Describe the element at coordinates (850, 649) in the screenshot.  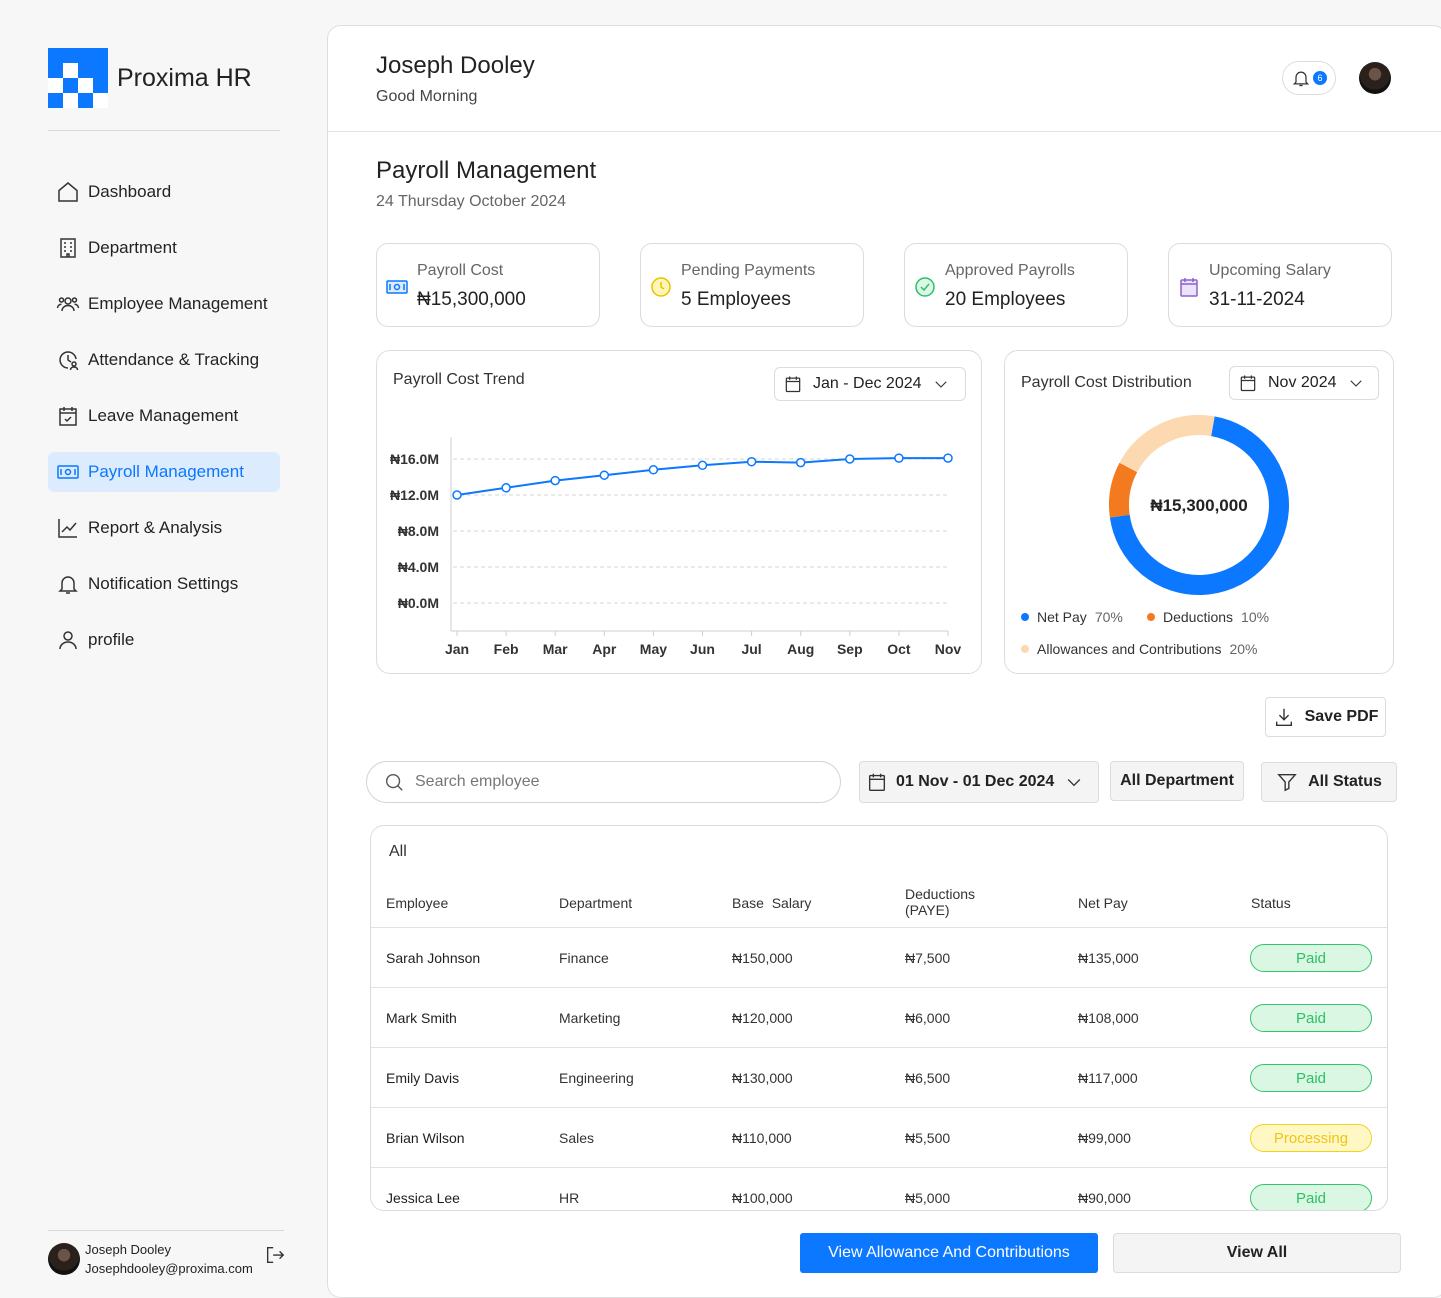
I see `x-tick-label: Sep` at that location.